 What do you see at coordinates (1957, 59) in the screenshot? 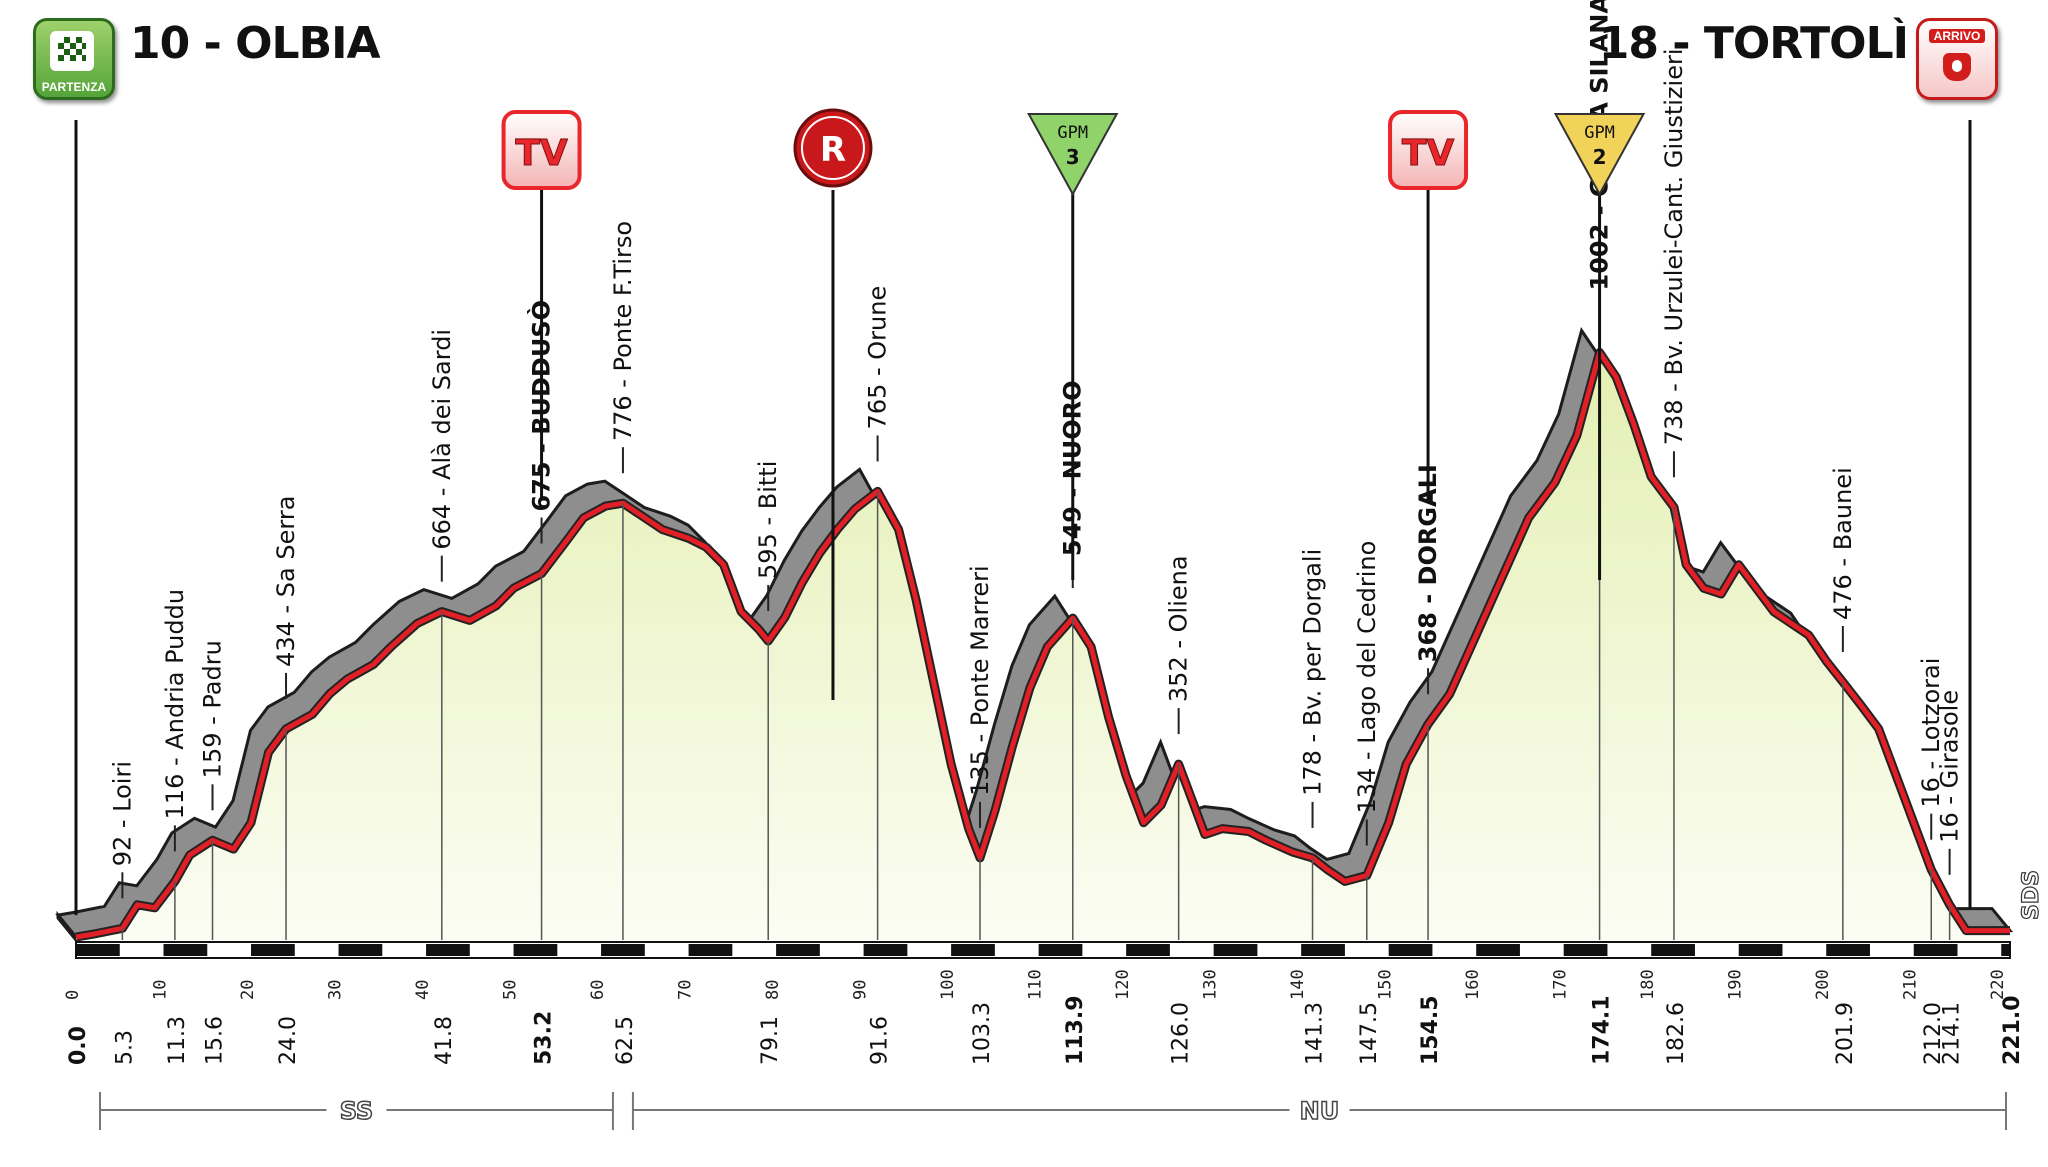
I see `finish-arrivo-icon: ARRIVO` at bounding box center [1957, 59].